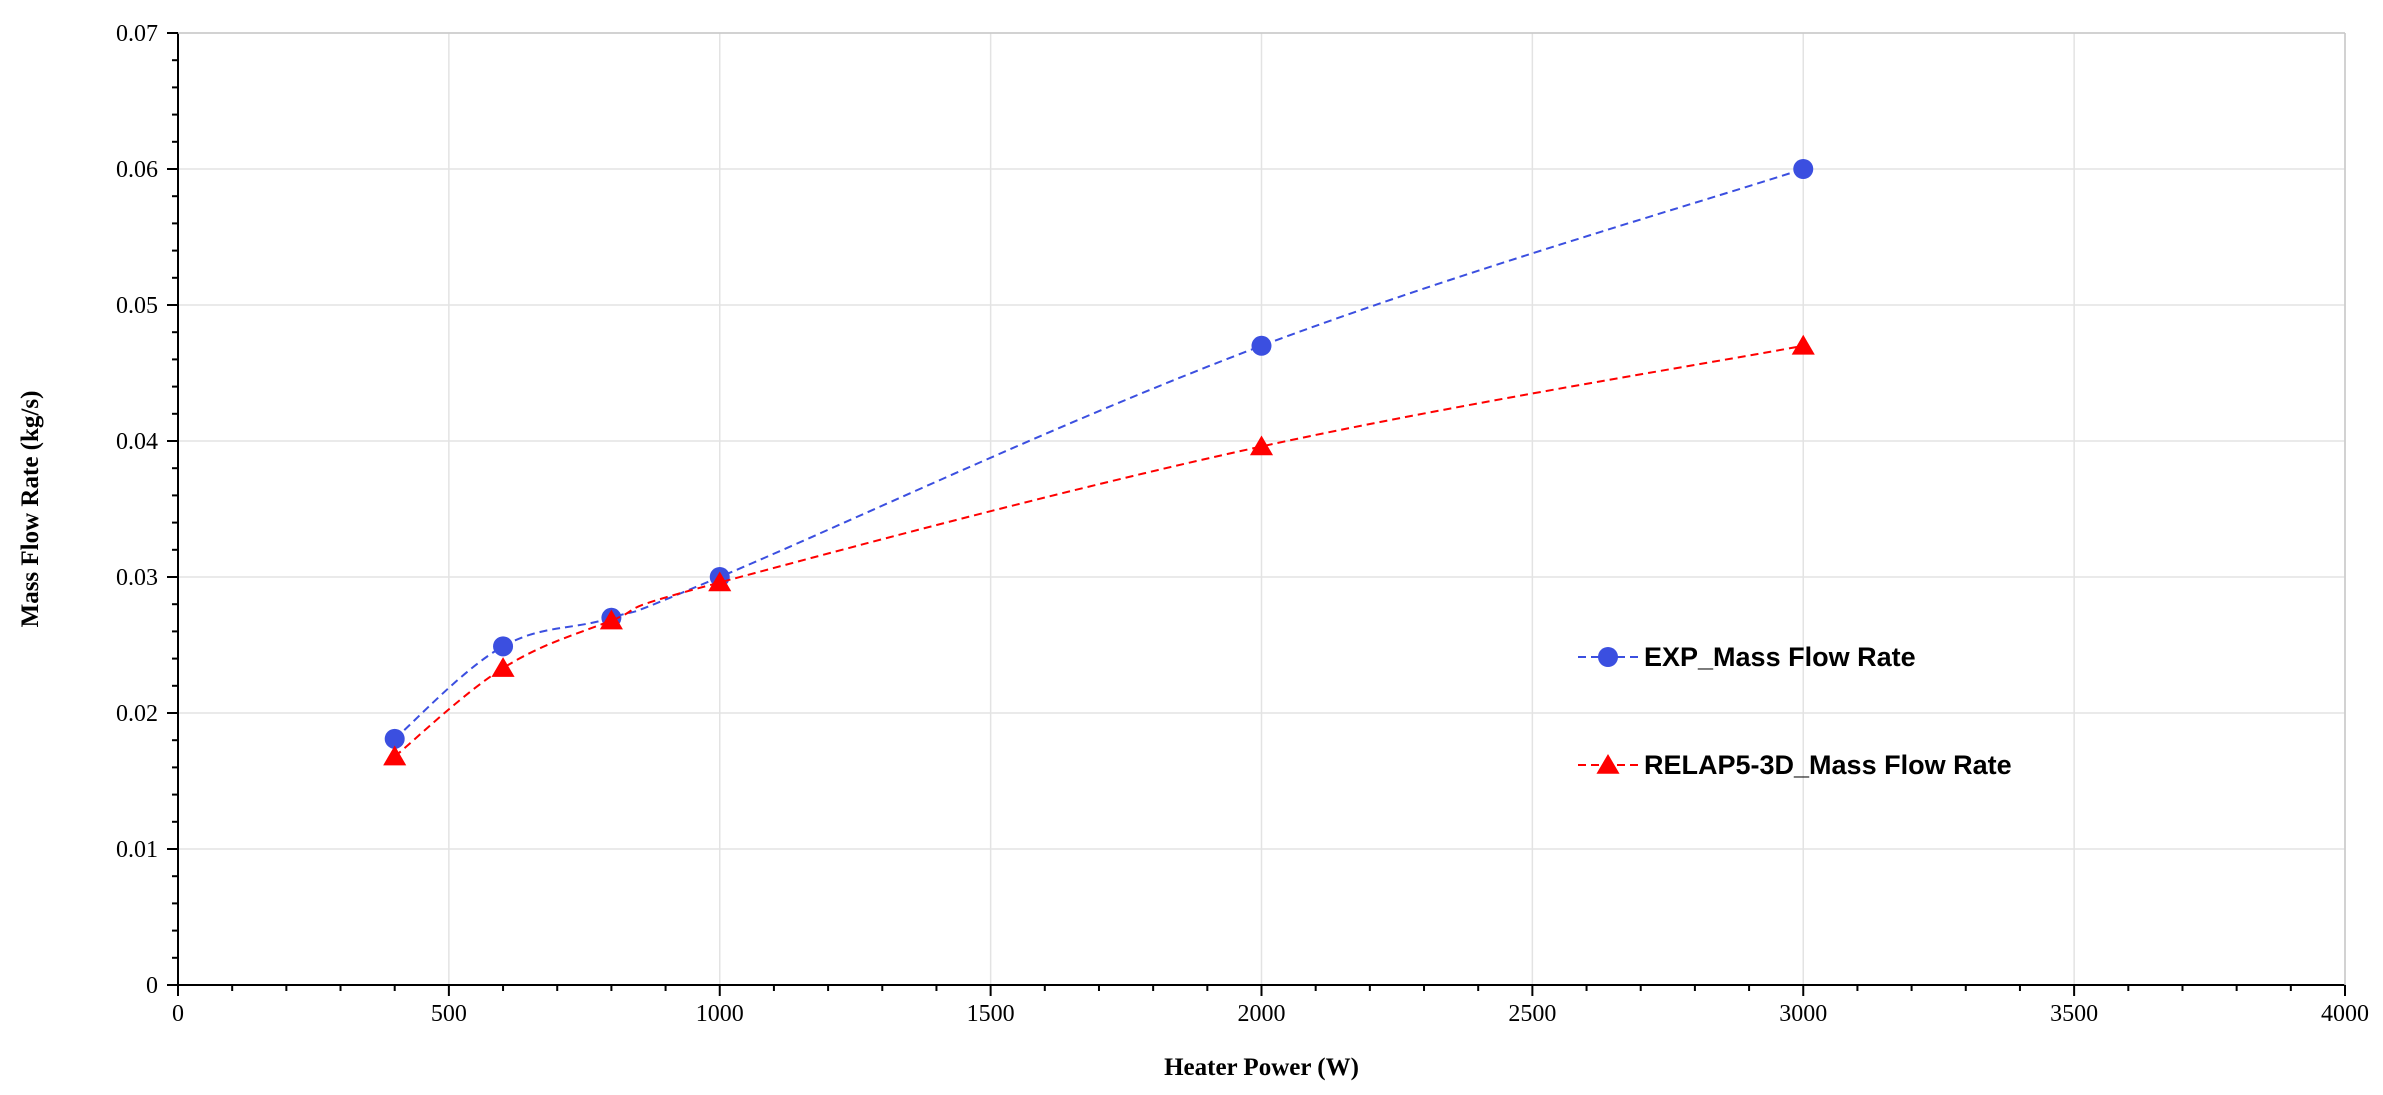 The image size is (2383, 1095). What do you see at coordinates (720, 1014) in the screenshot?
I see `x-tick-label: 1000` at bounding box center [720, 1014].